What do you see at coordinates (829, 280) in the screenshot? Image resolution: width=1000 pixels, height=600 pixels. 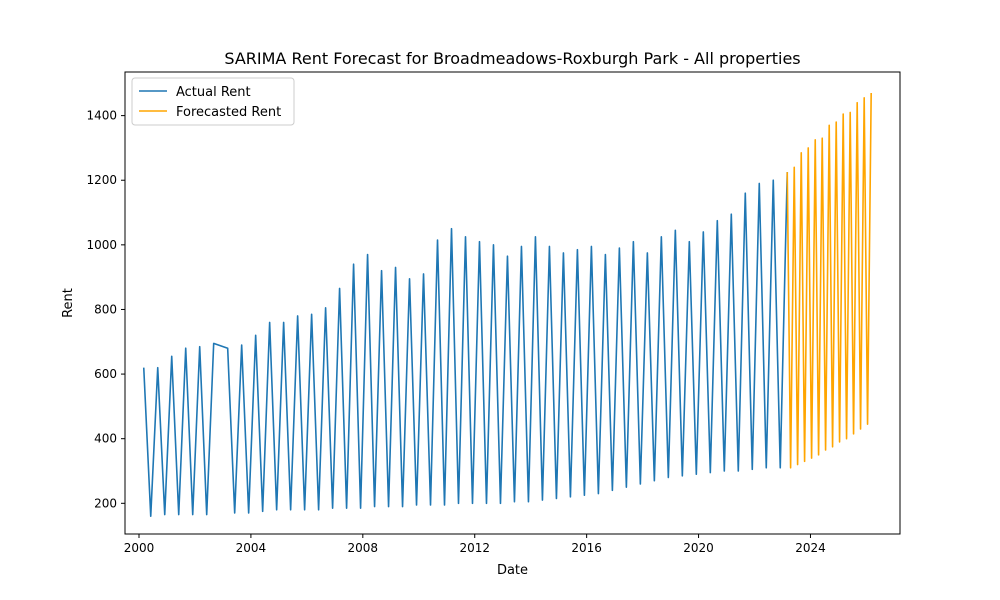 I see `series-line-forecast` at bounding box center [829, 280].